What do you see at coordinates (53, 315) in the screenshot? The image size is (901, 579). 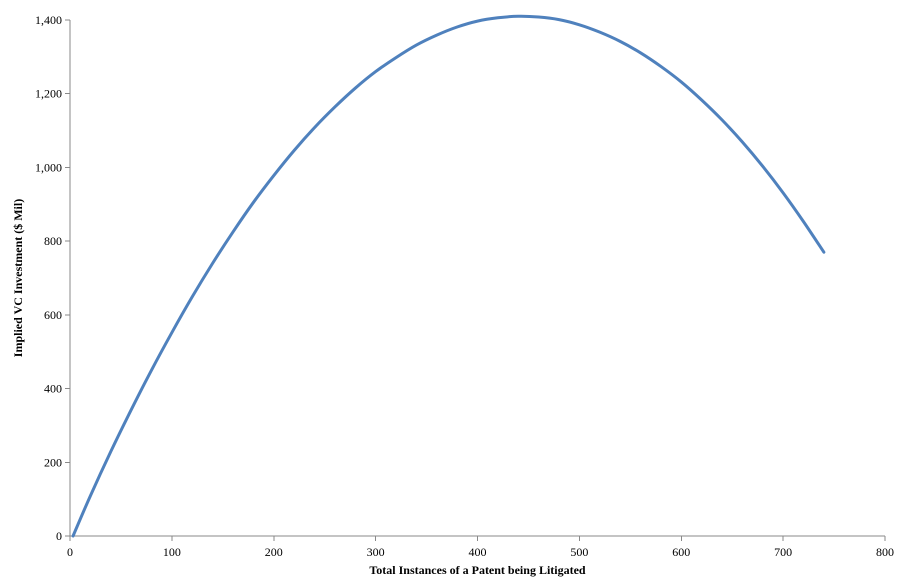 I see `y-tick-label: 600` at bounding box center [53, 315].